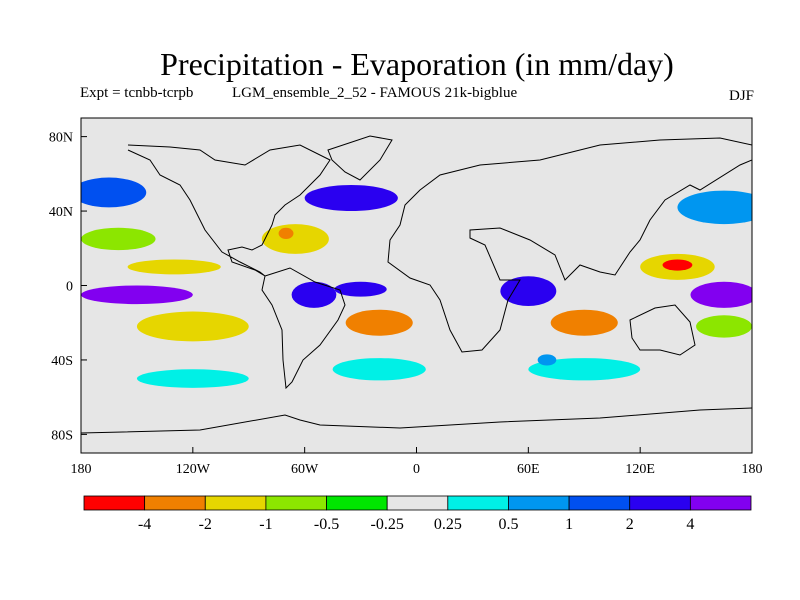  What do you see at coordinates (416, 469) in the screenshot?
I see `x-tick-label: 0` at bounding box center [416, 469].